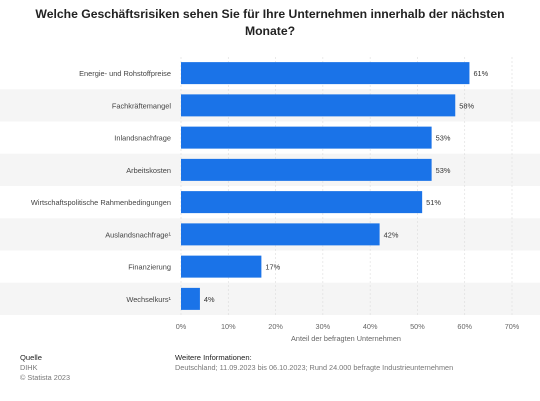 The image size is (540, 401). What do you see at coordinates (209, 299) in the screenshot?
I see `value-label: 4%` at bounding box center [209, 299].